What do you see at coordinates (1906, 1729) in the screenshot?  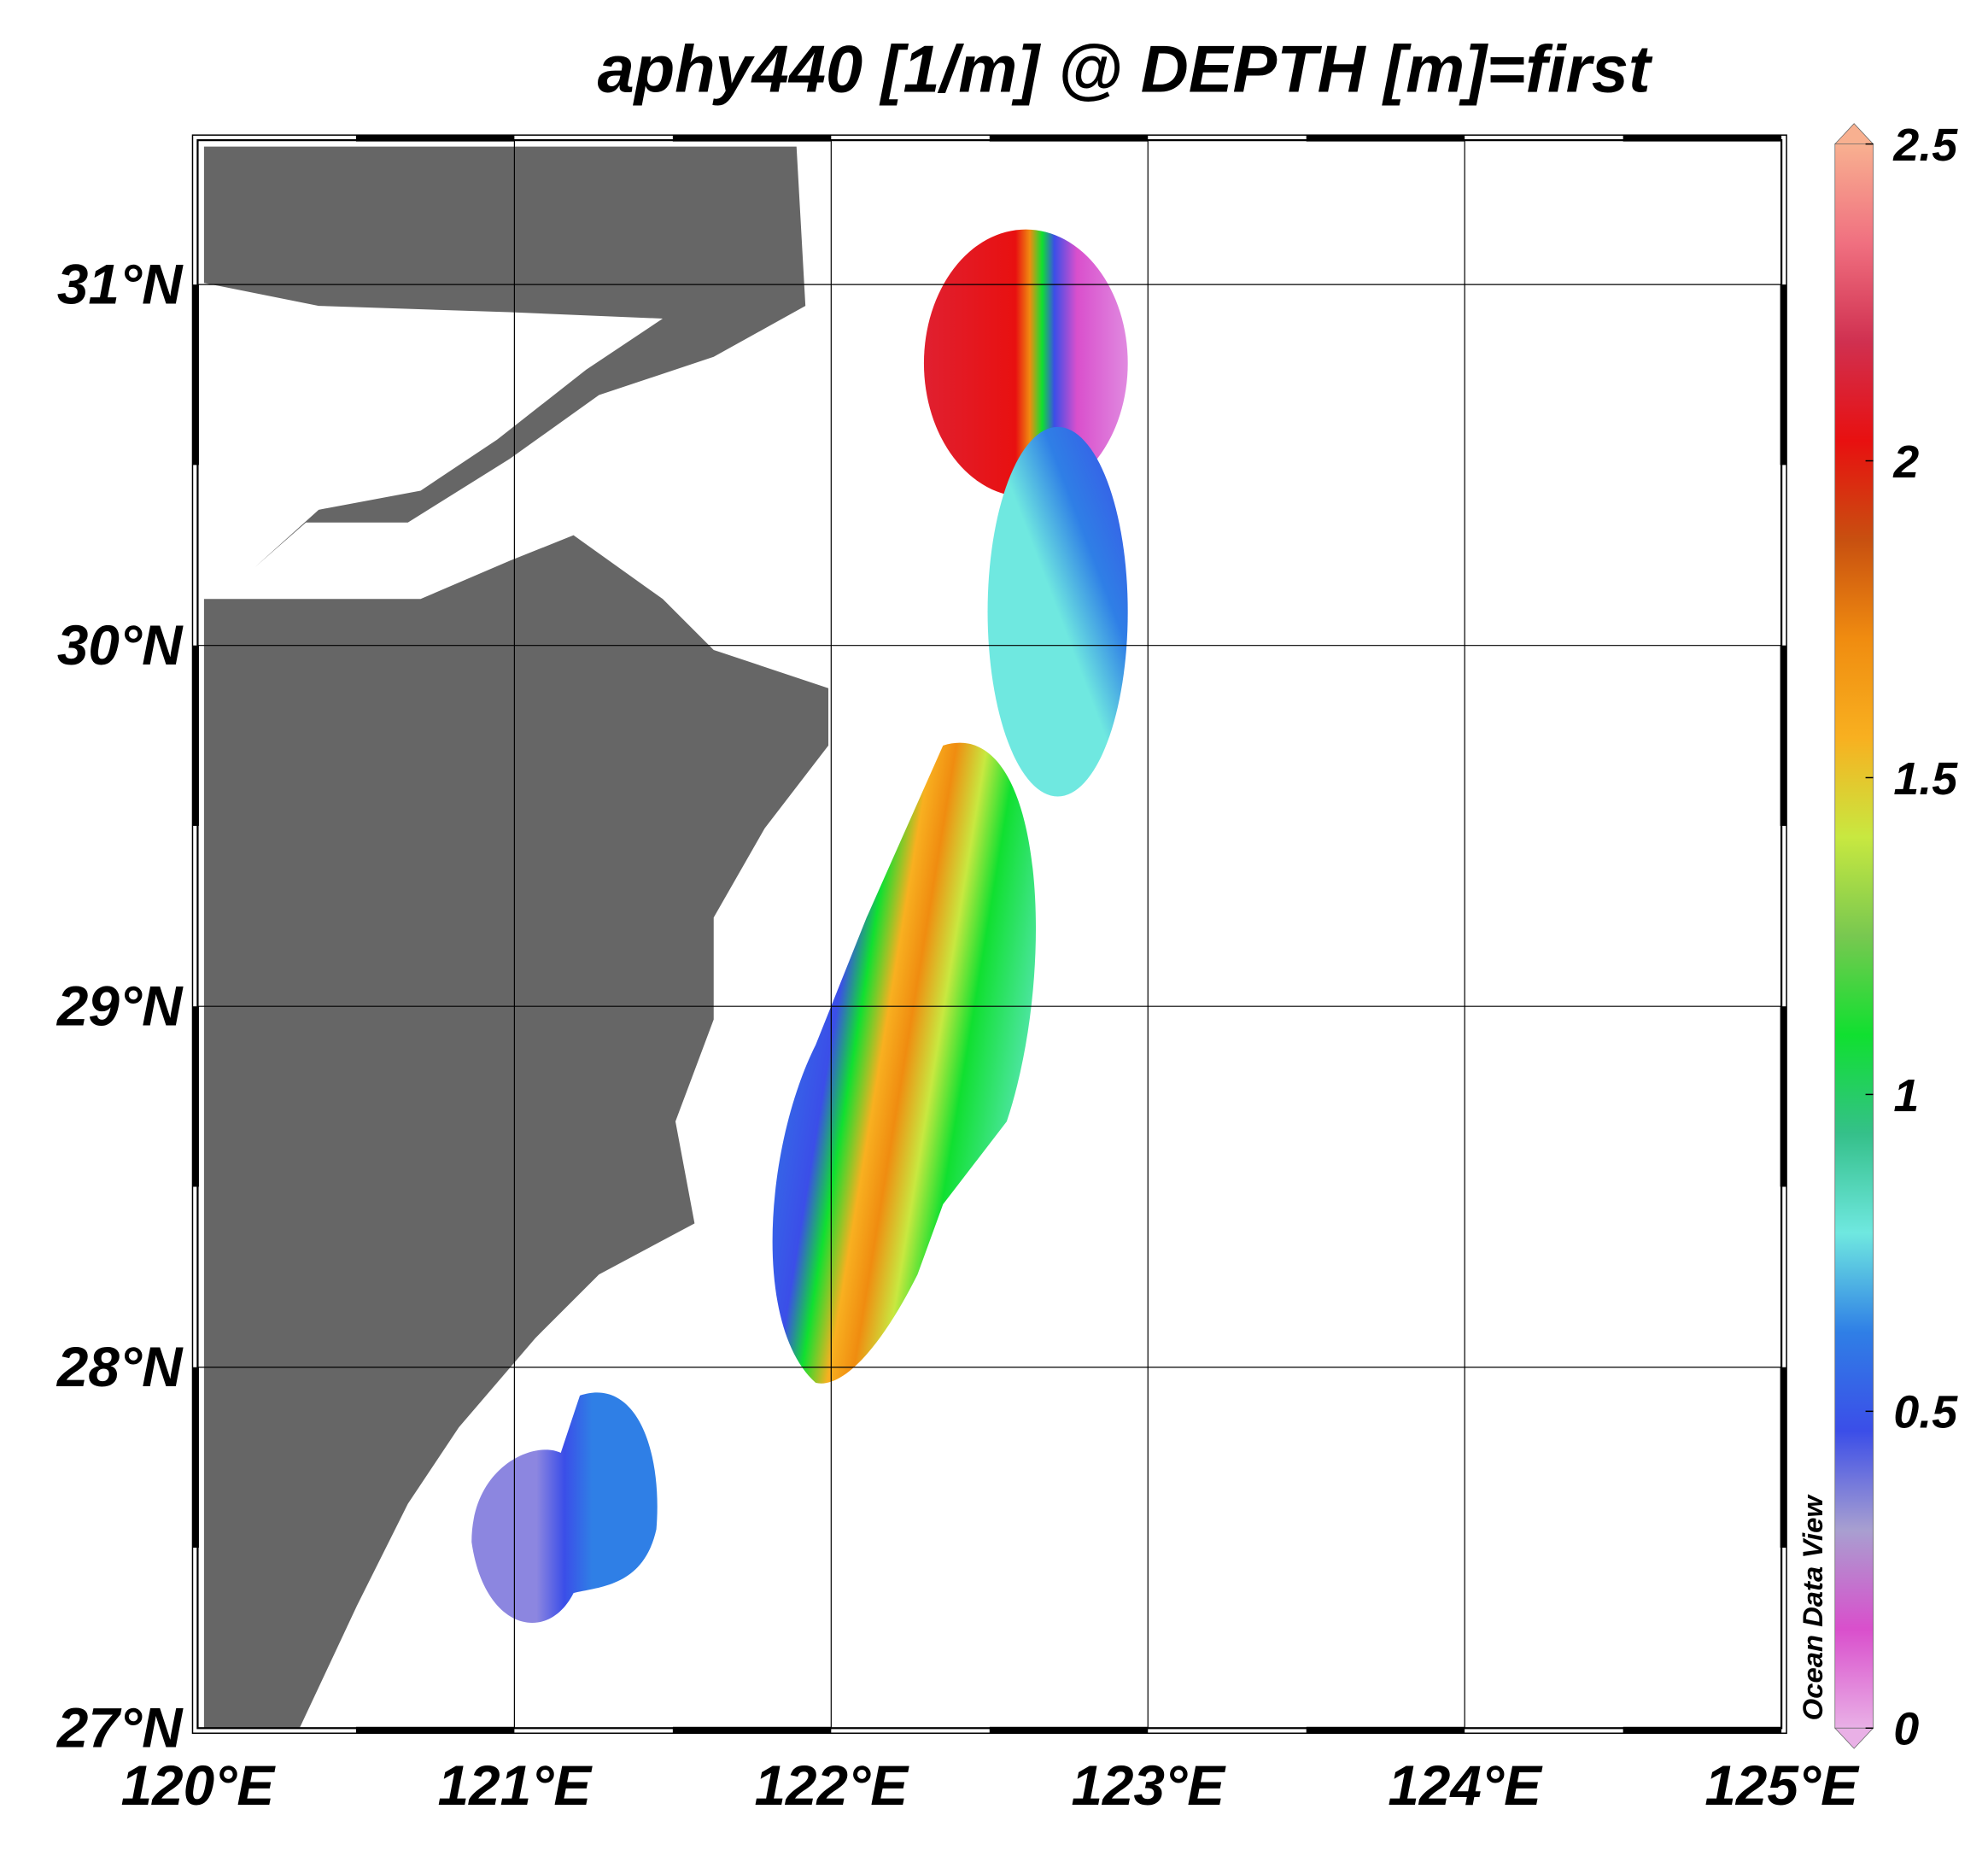 I see `colorbar-tick-label: 0` at bounding box center [1906, 1729].